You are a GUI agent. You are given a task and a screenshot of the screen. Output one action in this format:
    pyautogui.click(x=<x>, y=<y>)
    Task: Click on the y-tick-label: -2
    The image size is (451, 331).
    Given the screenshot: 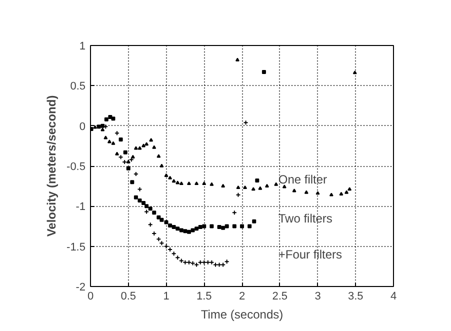 What is the action you would take?
    pyautogui.click(x=81, y=288)
    